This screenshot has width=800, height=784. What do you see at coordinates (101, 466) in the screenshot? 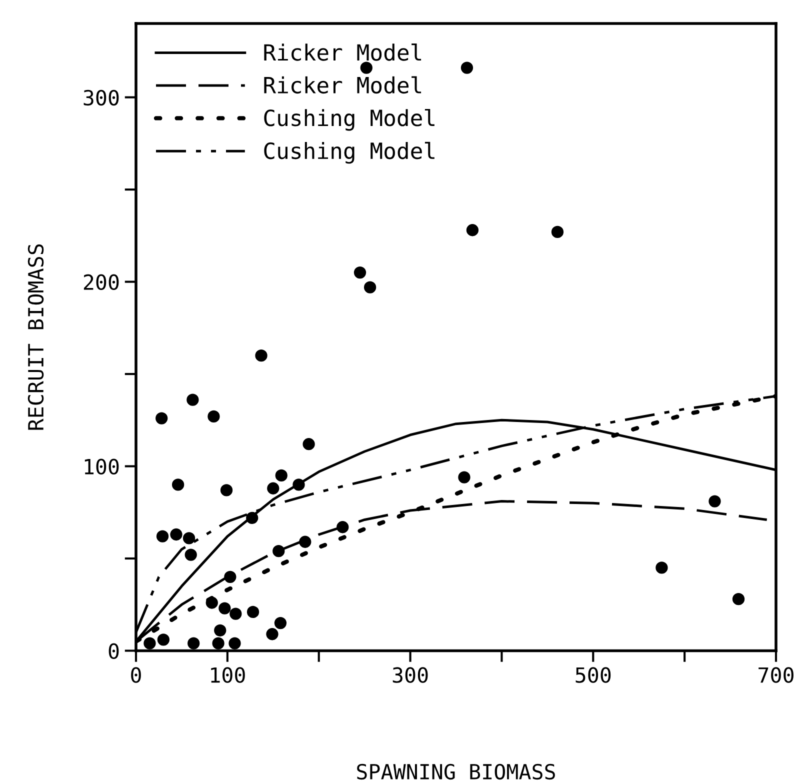
I see `y-tick-label: 100` at bounding box center [101, 466].